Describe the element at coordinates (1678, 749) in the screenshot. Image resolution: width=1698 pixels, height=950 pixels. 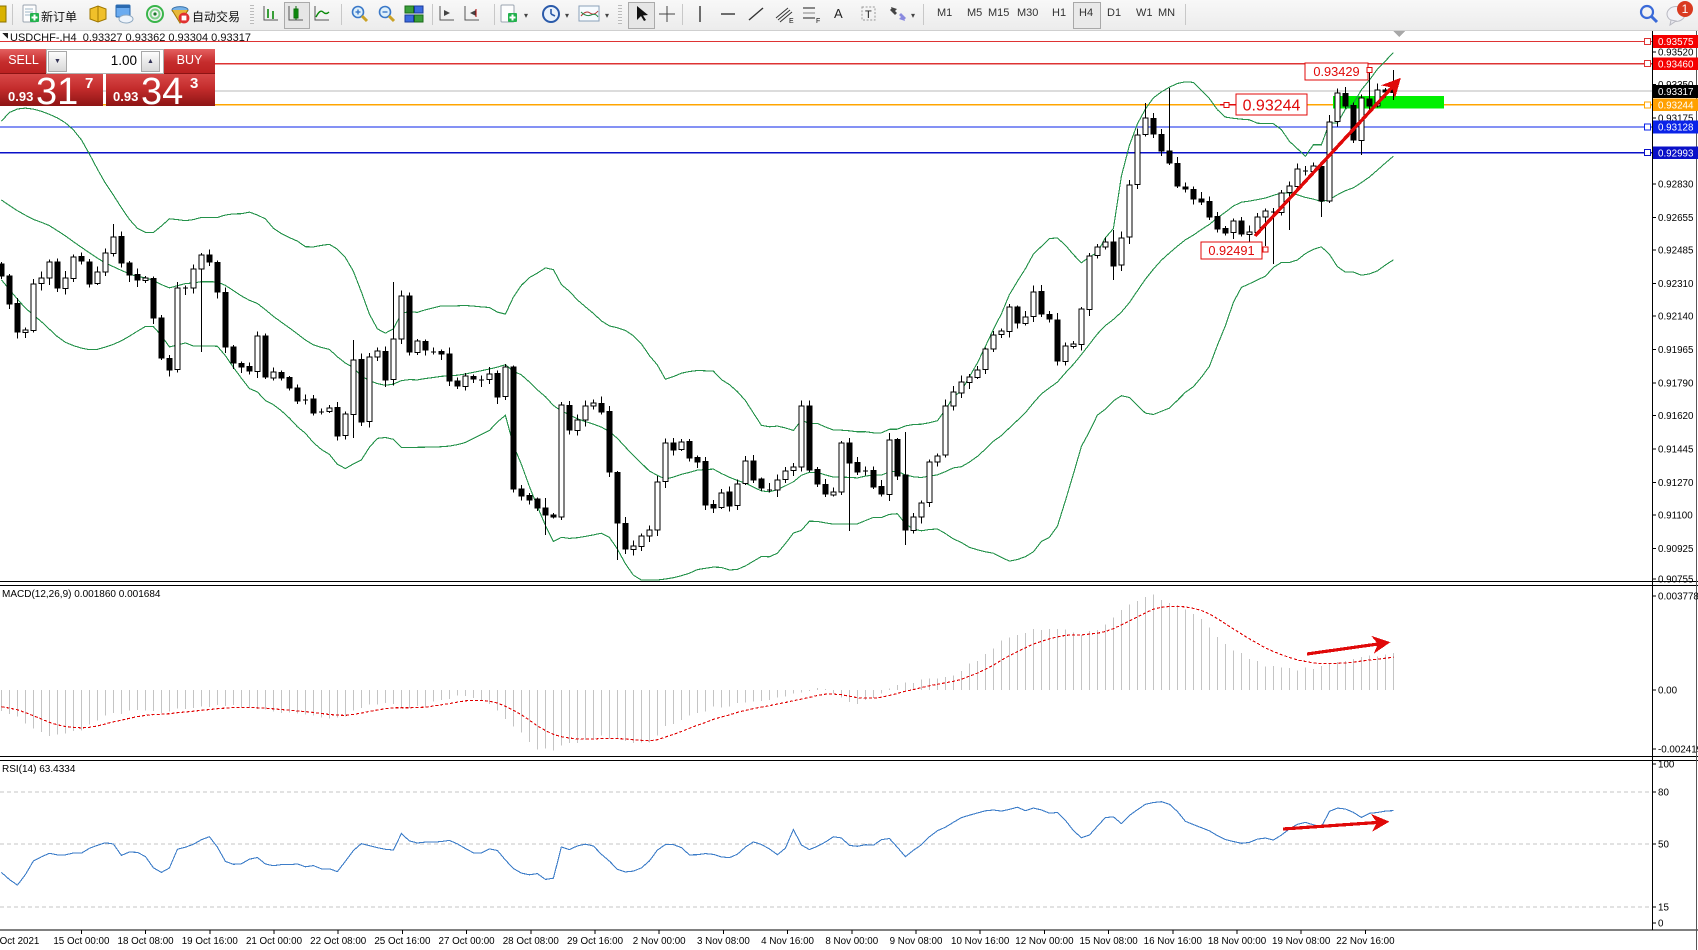
I see `svg-text: -0.002419` at that location.